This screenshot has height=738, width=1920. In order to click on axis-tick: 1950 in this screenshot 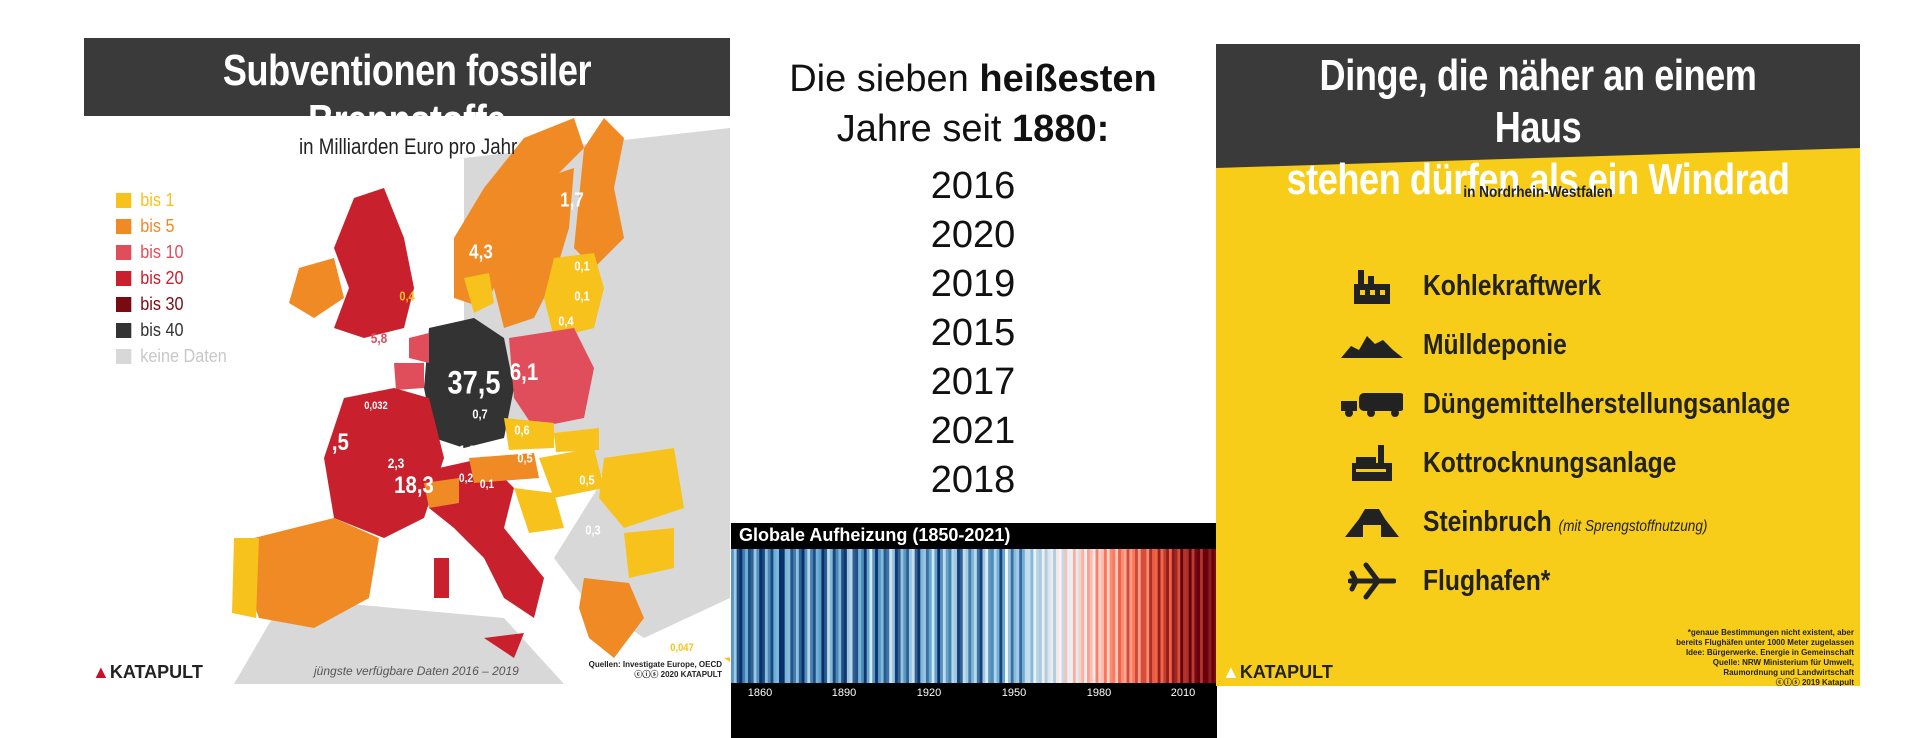, I will do `click(1014, 693)`.